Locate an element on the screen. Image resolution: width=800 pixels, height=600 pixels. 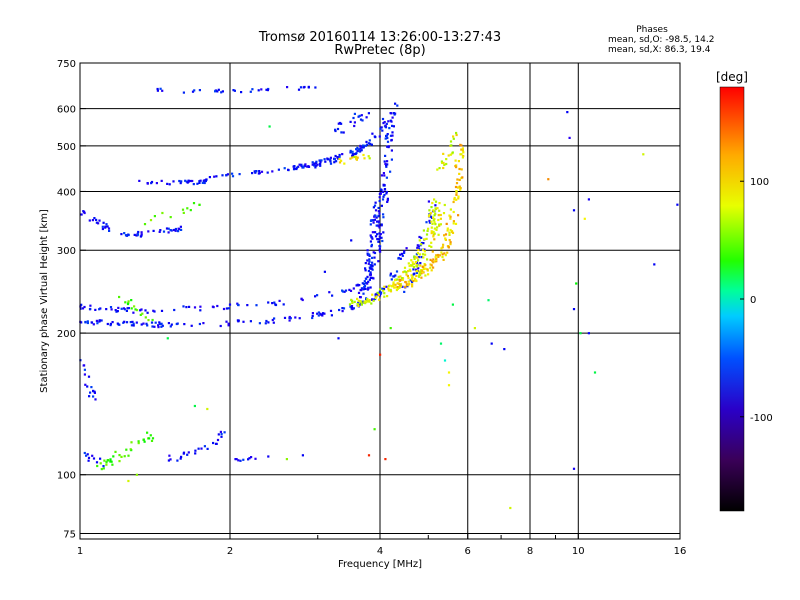
y-tick-label: 75 is located at coordinates (69, 534).